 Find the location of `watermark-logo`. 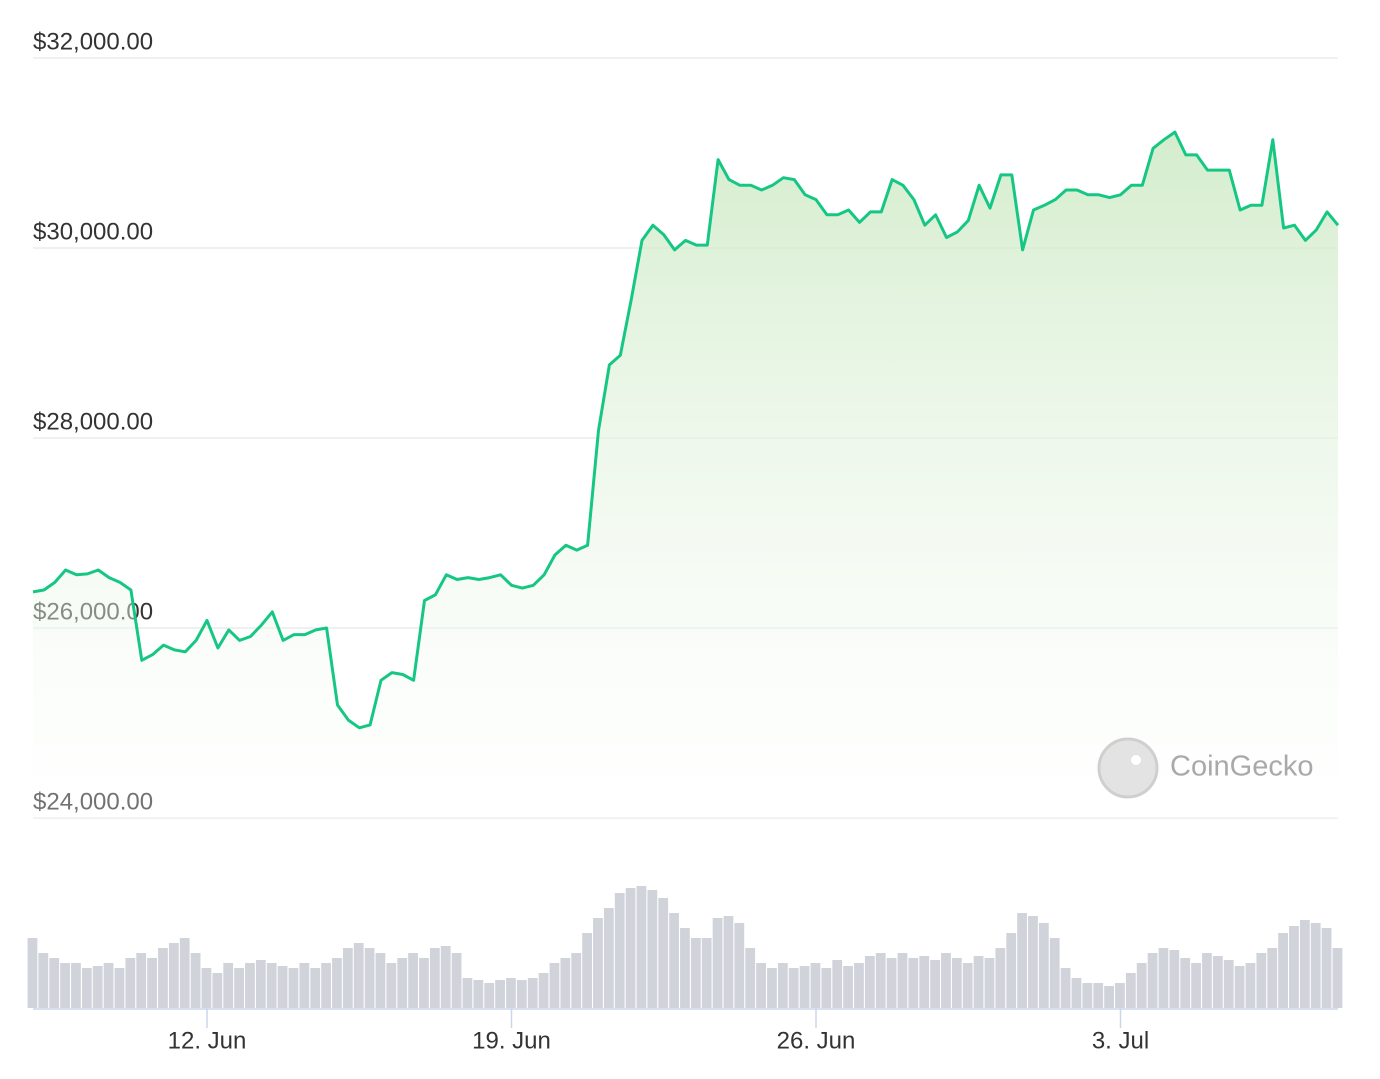

watermark-logo is located at coordinates (1128, 768).